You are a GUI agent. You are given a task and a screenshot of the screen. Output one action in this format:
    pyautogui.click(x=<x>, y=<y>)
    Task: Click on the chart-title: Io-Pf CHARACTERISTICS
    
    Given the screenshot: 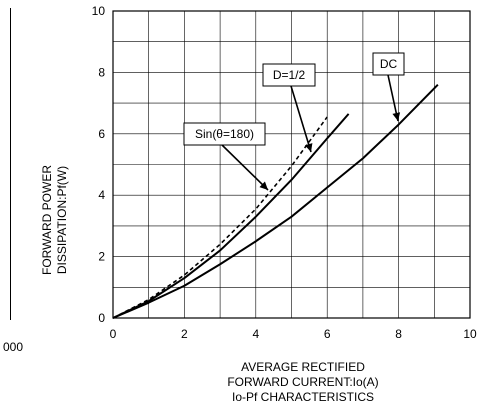 What is the action you would take?
    pyautogui.click(x=303, y=397)
    